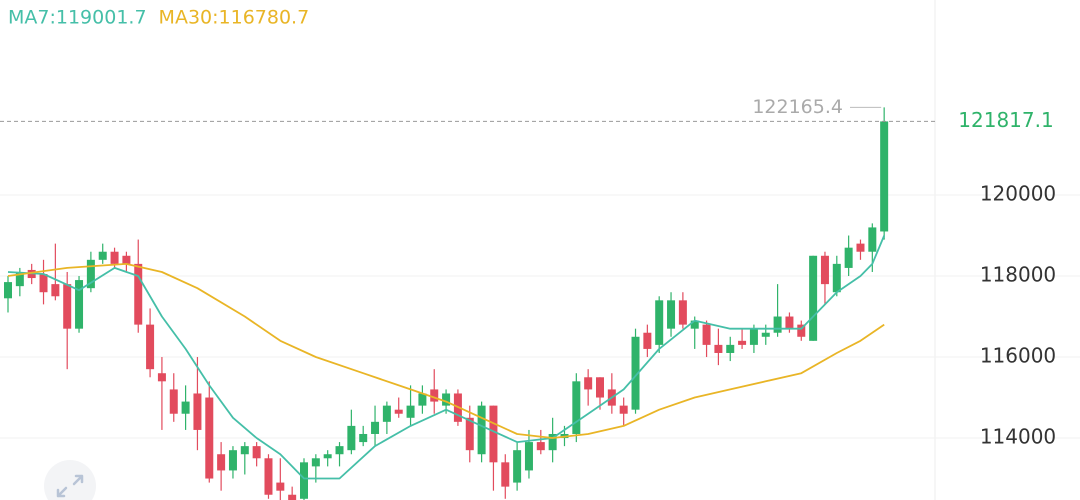 The image size is (1080, 500). I want to click on expand-button, so click(70, 480).